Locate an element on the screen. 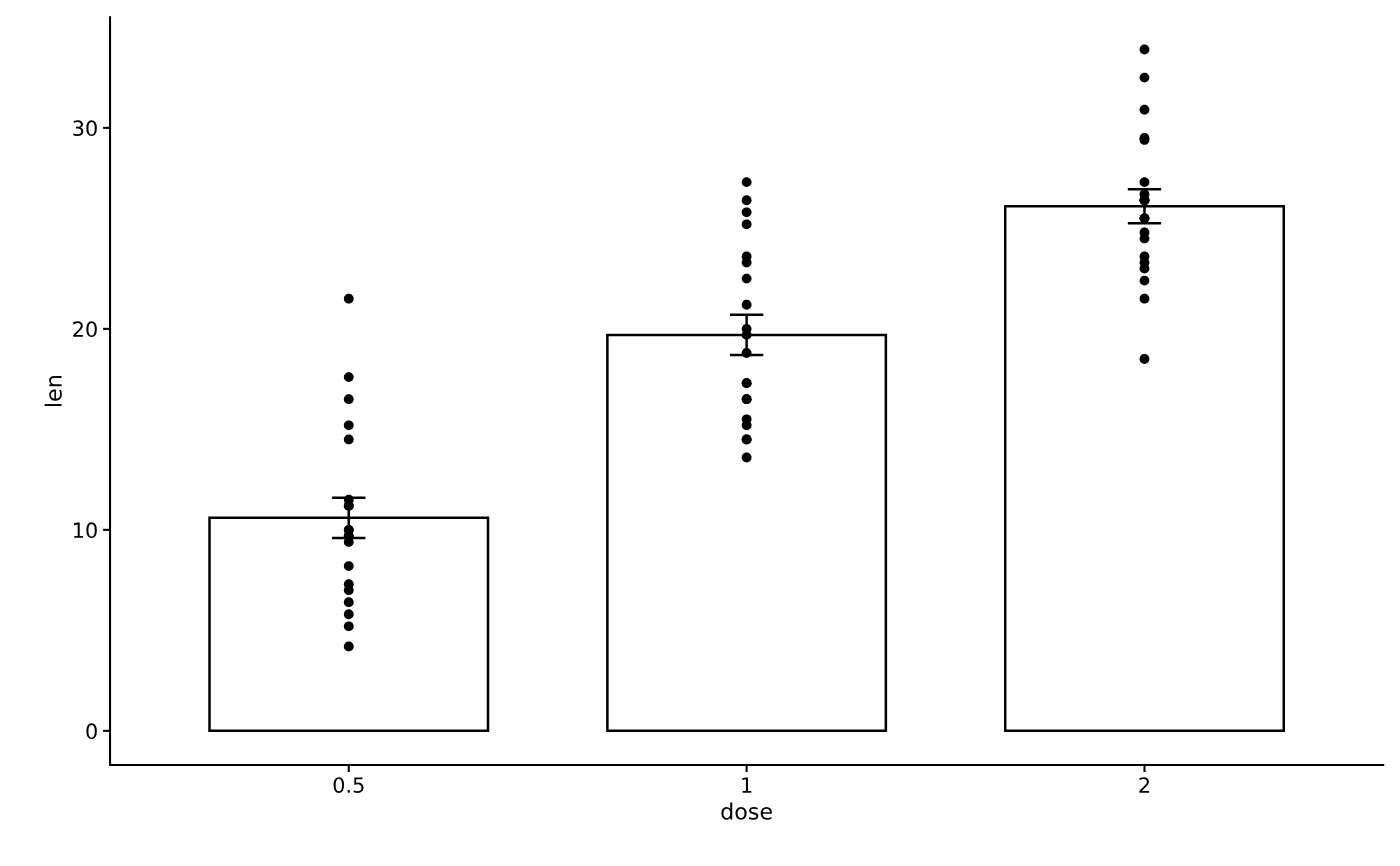 Image resolution: width=1400 pixels, height=866 pixels. x-tick-label: 0.5 is located at coordinates (348, 785).